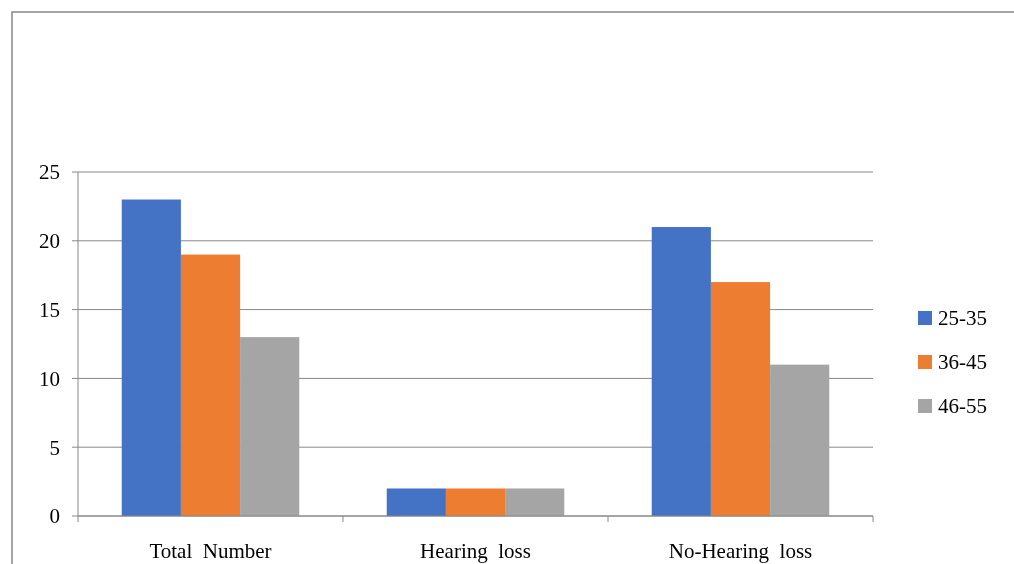 The height and width of the screenshot is (564, 1014). What do you see at coordinates (962, 406) in the screenshot?
I see `legend-label: 46-55` at bounding box center [962, 406].